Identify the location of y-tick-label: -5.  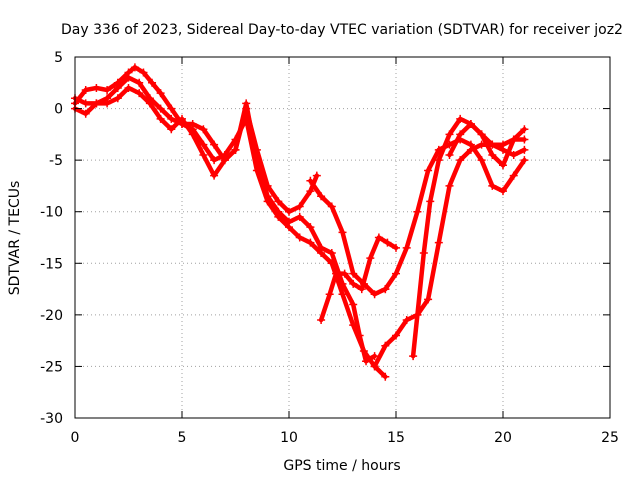
(56, 161).